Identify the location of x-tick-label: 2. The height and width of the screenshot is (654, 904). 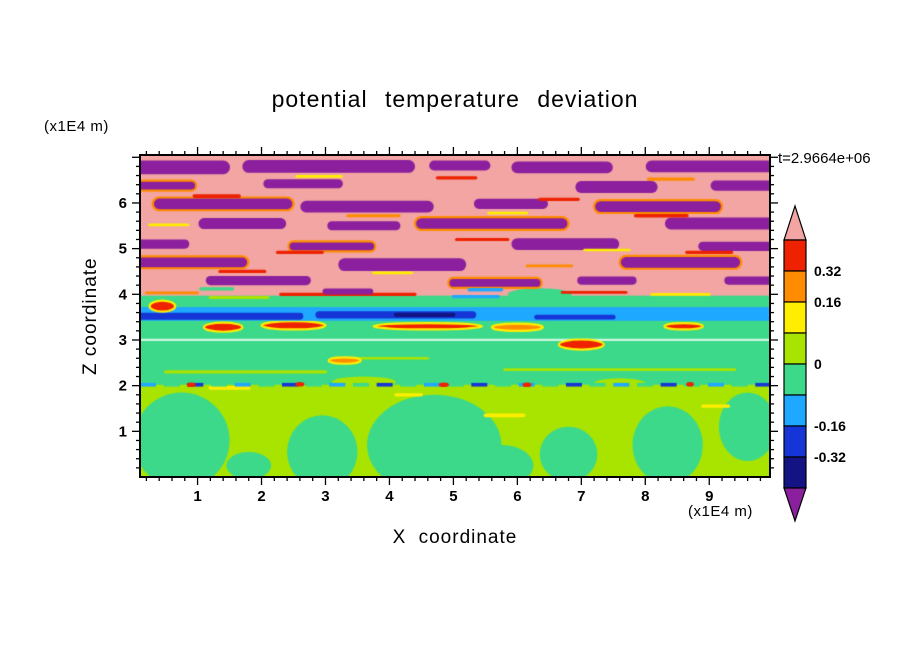
(261, 496).